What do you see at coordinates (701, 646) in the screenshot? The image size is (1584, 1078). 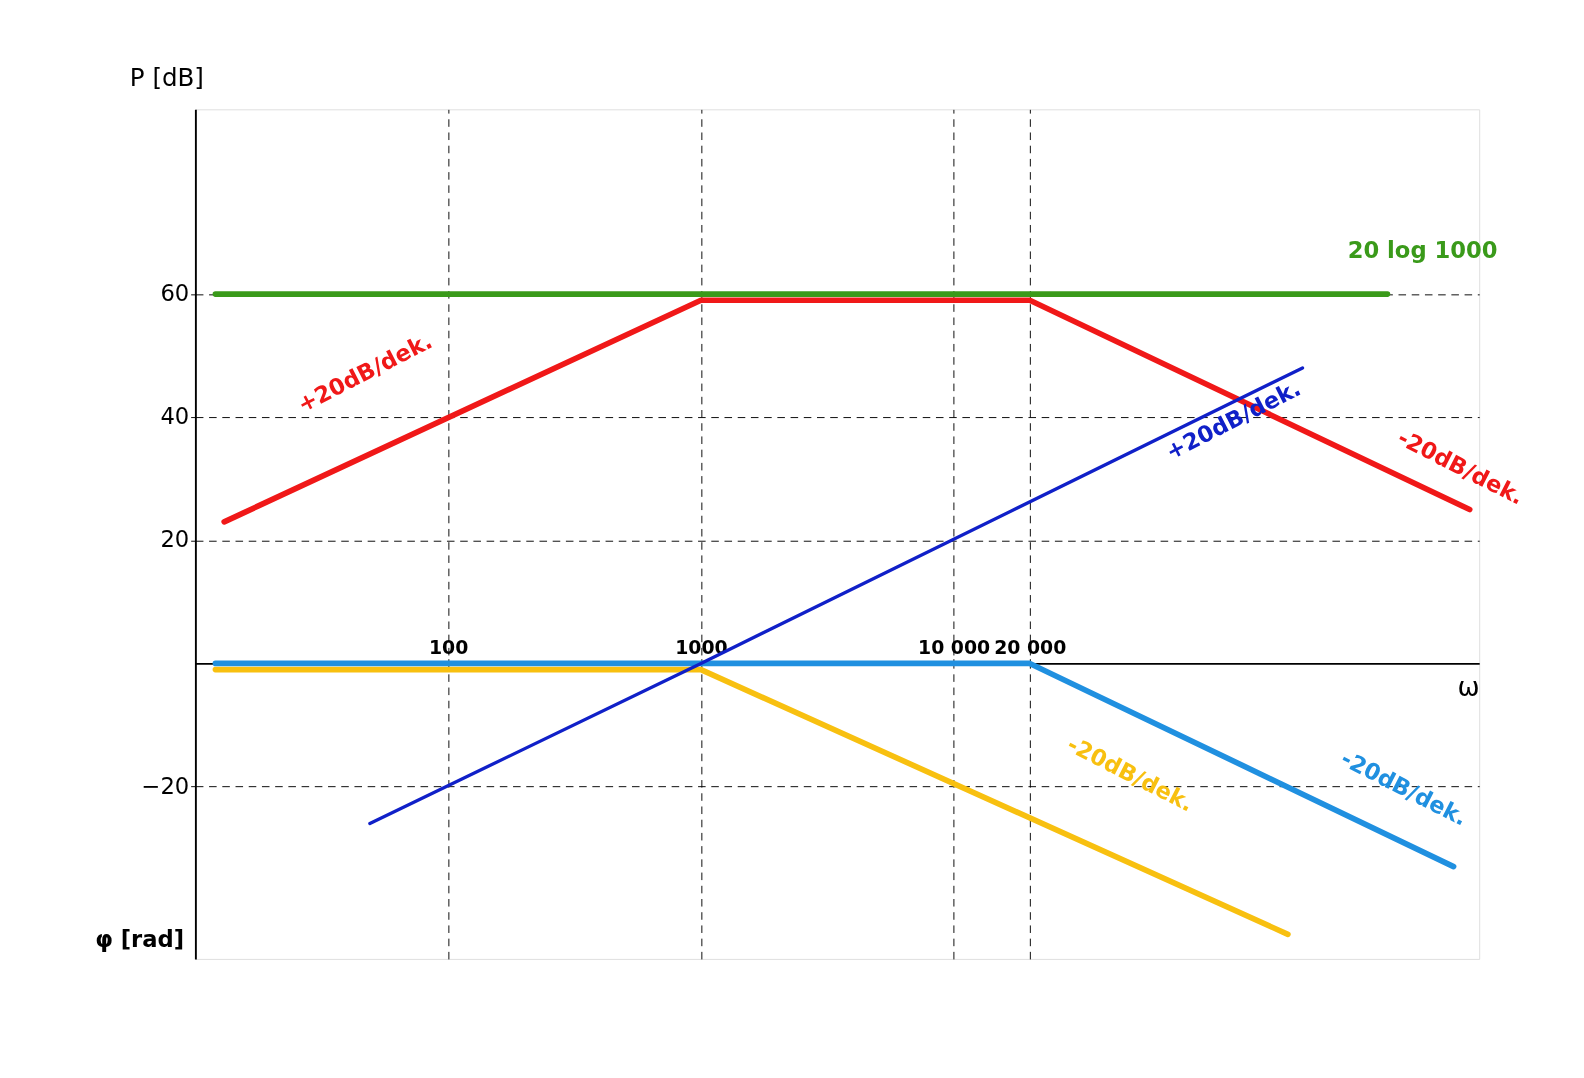 I see `x-tick-label: 1000` at bounding box center [701, 646].